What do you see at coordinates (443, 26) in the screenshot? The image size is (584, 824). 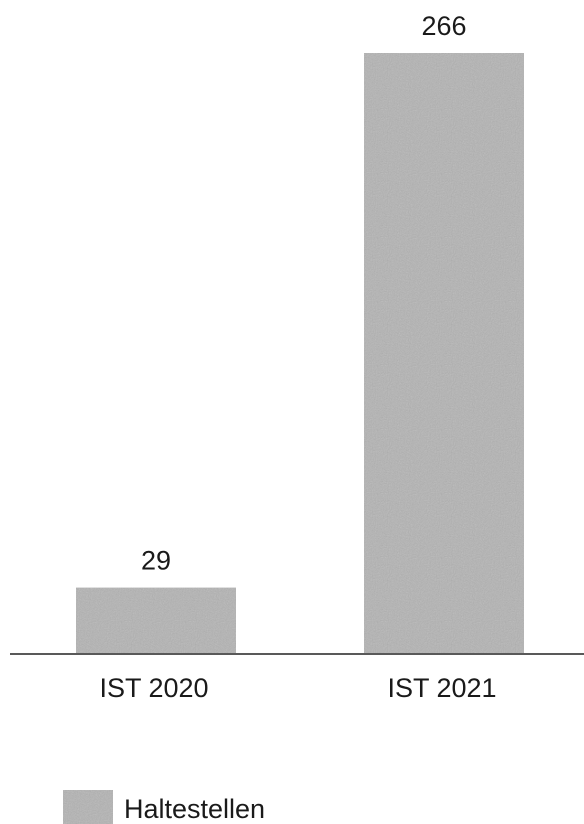 I see `data-label-ist-2021: 266` at bounding box center [443, 26].